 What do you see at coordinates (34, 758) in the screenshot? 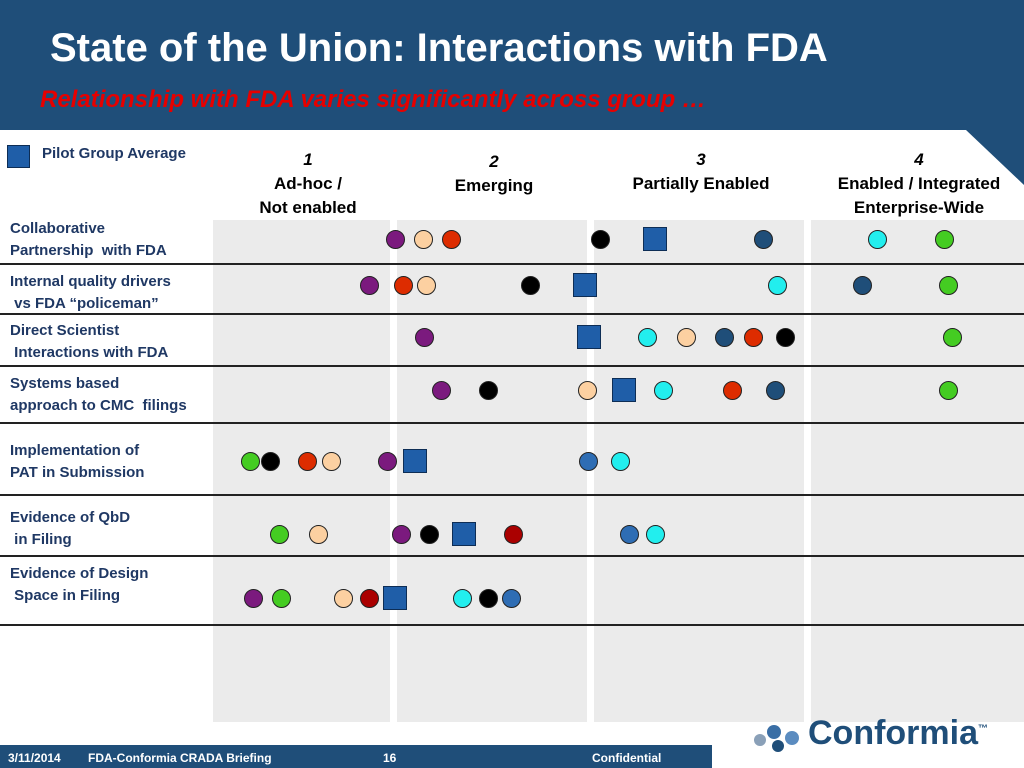
I see `footer-date: 3/11/2014` at bounding box center [34, 758].